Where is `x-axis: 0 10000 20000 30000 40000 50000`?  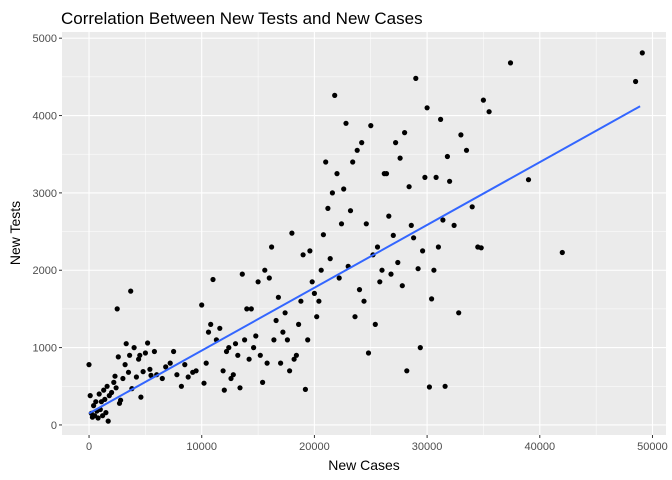 x-axis: 0 10000 20000 30000 40000 50000 is located at coordinates (377, 444).